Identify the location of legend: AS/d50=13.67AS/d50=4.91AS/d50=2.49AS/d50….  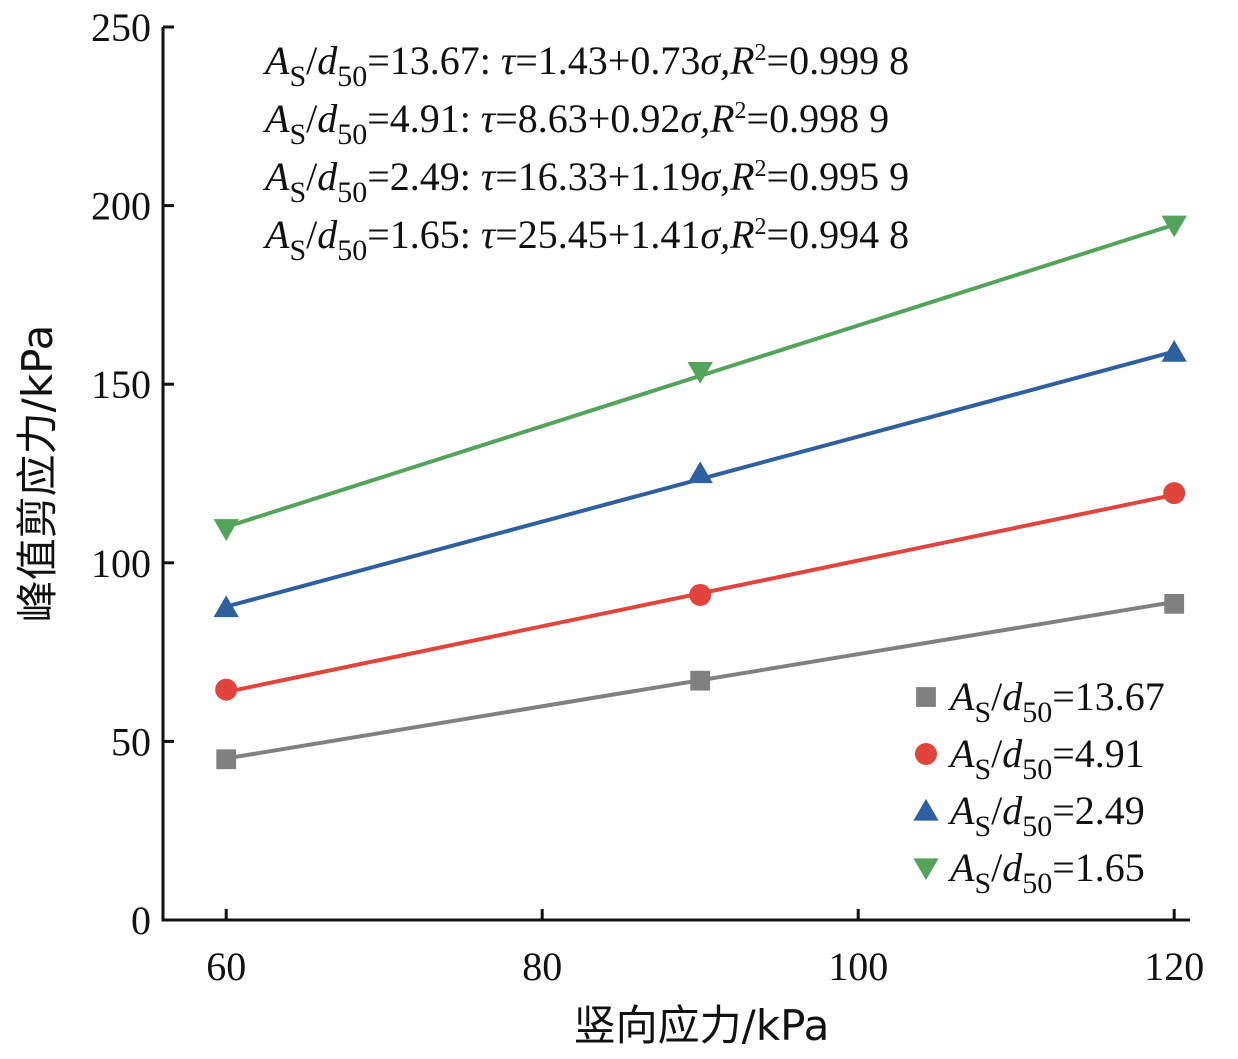
(1039, 787).